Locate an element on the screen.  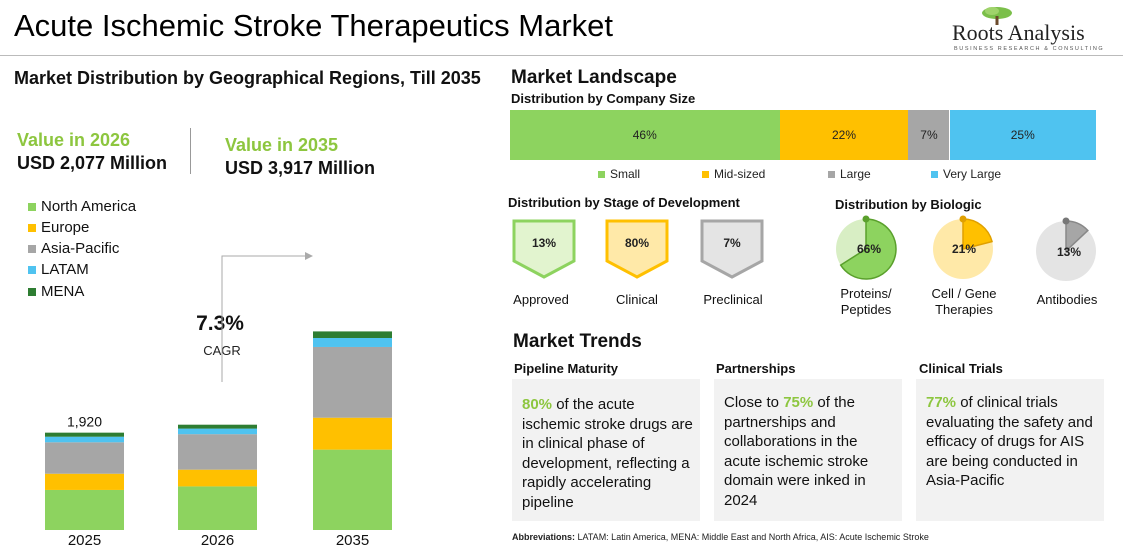
value-2026-label: Value in 2026 is located at coordinates (74, 140).